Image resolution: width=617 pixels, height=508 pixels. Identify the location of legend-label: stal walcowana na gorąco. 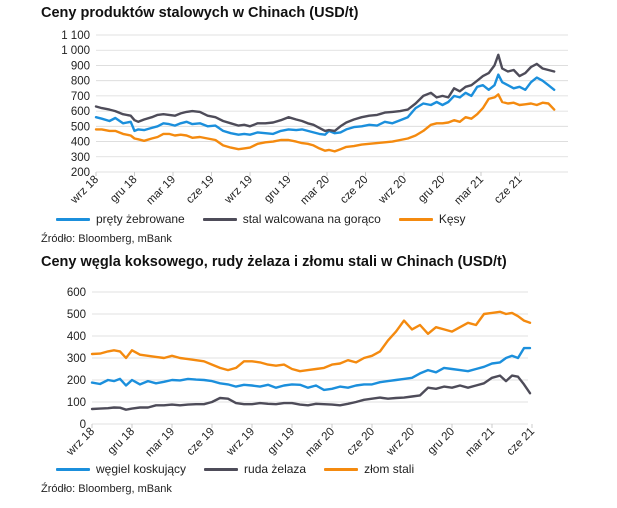
(311, 219).